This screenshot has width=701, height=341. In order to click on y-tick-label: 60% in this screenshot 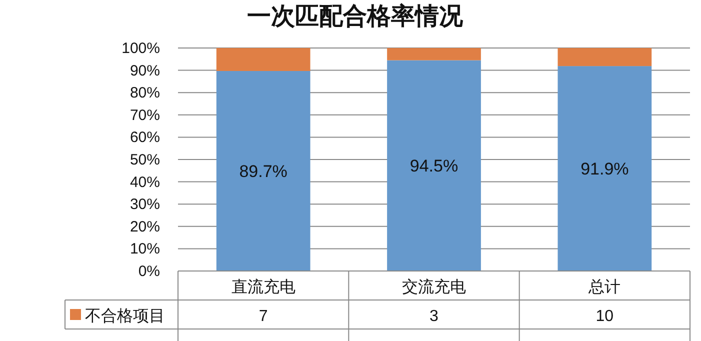, I will do `click(145, 137)`.